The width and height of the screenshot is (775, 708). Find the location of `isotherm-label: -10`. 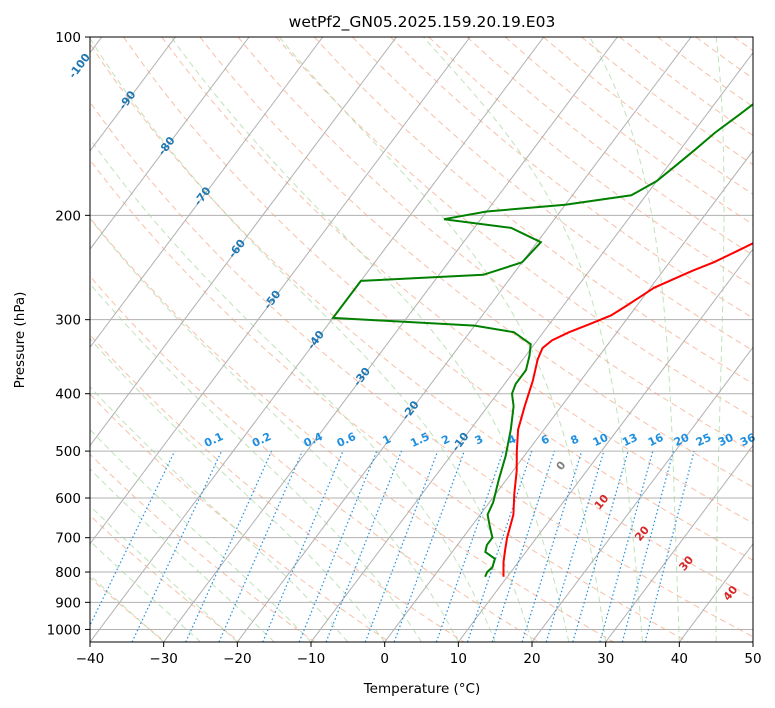

isotherm-label: -10 is located at coordinates (460, 442).